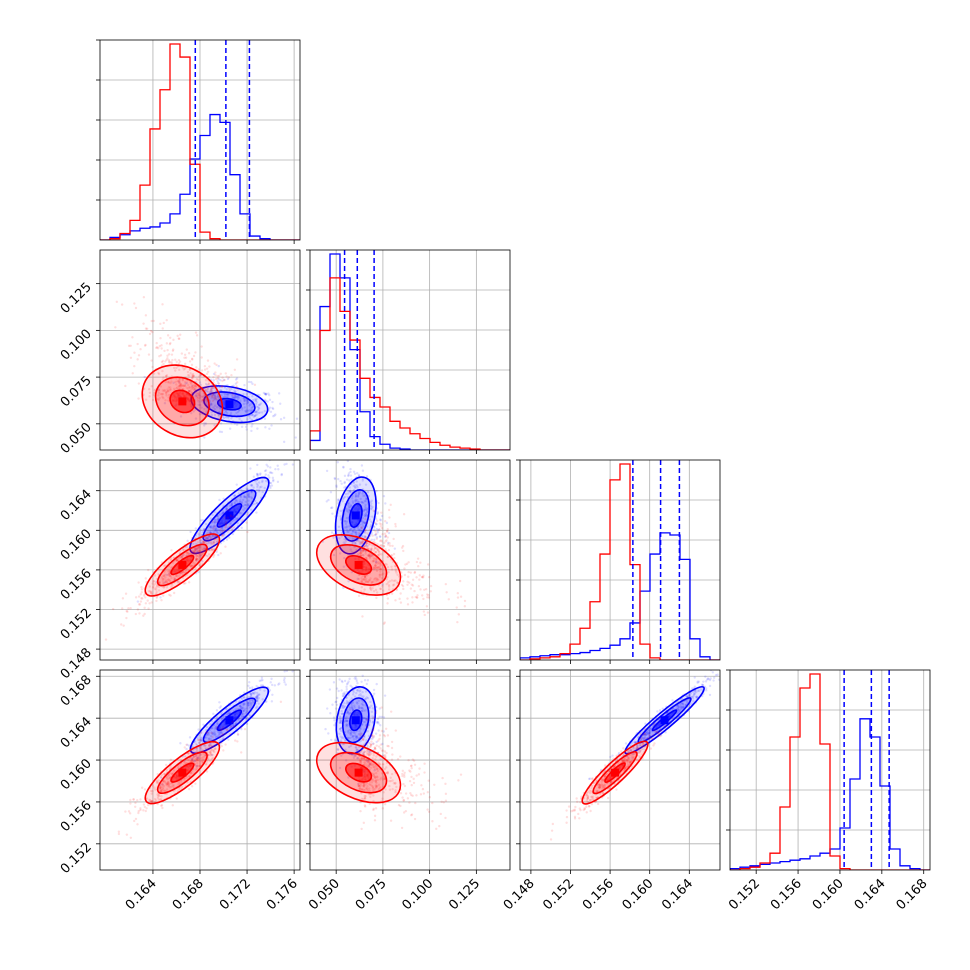 Image resolution: width=970 pixels, height=970 pixels. Describe the element at coordinates (200, 350) in the screenshot. I see `panel-content` at that location.